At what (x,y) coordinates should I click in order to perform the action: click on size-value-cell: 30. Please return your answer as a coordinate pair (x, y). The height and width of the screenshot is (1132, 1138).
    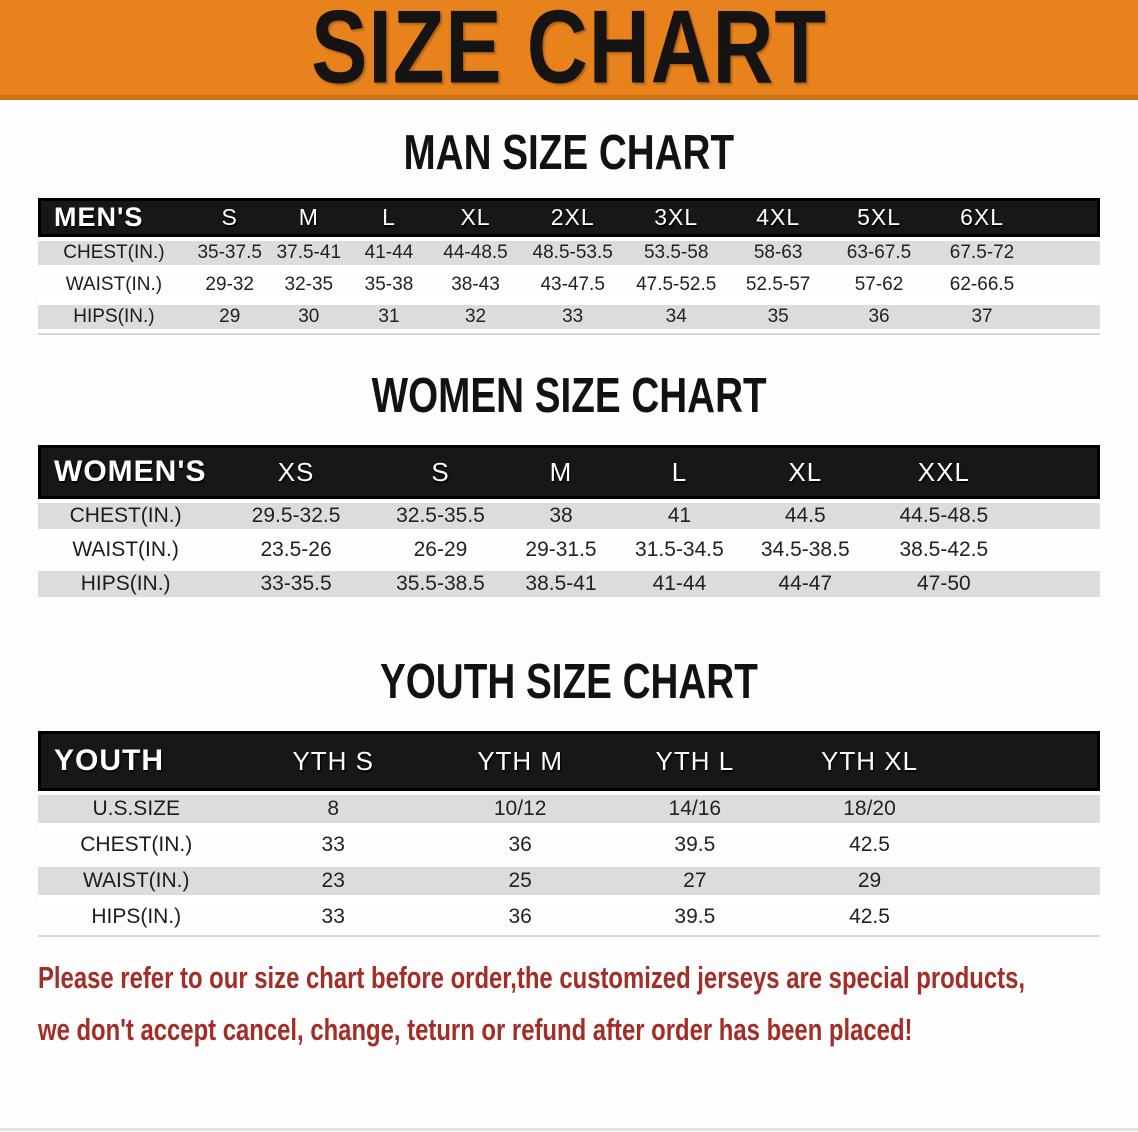
    Looking at the image, I should click on (309, 317).